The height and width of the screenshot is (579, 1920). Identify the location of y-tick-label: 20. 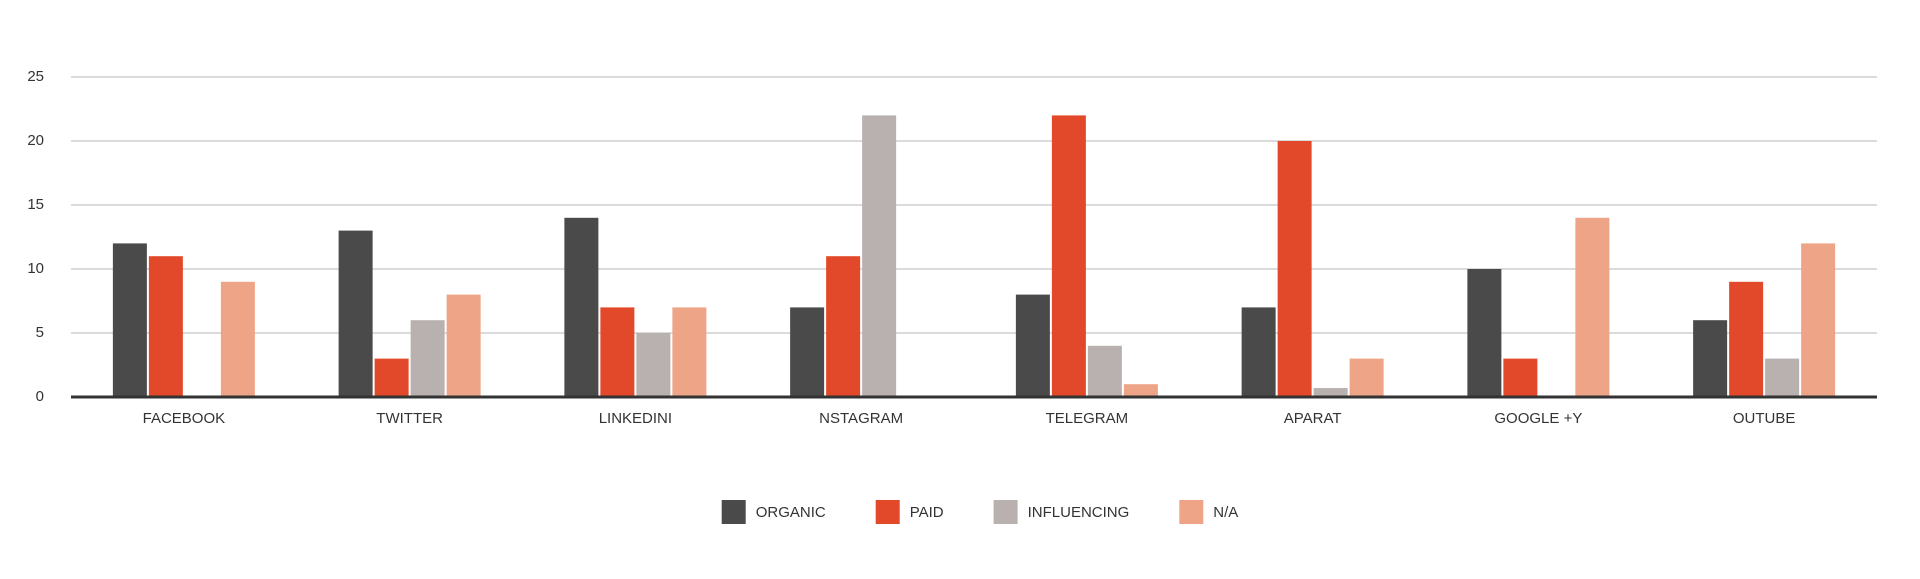
(35, 140).